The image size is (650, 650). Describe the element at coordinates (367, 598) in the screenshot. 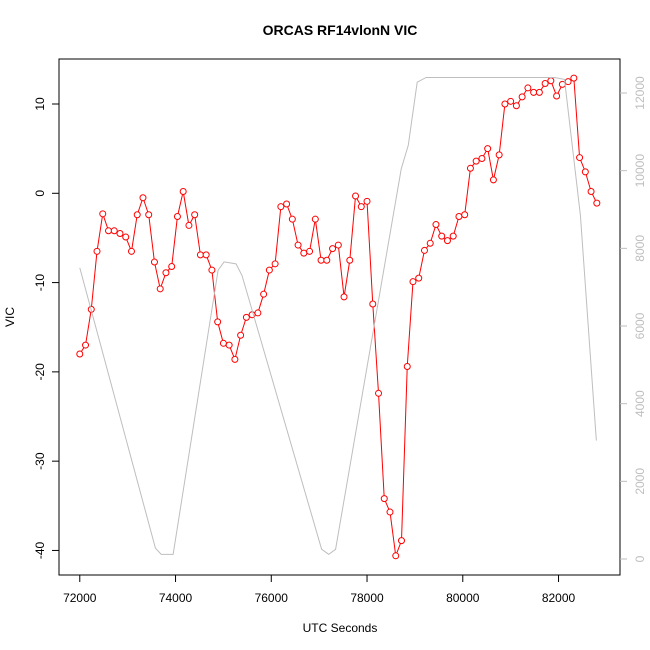

I see `x-tick-label: 78000` at that location.